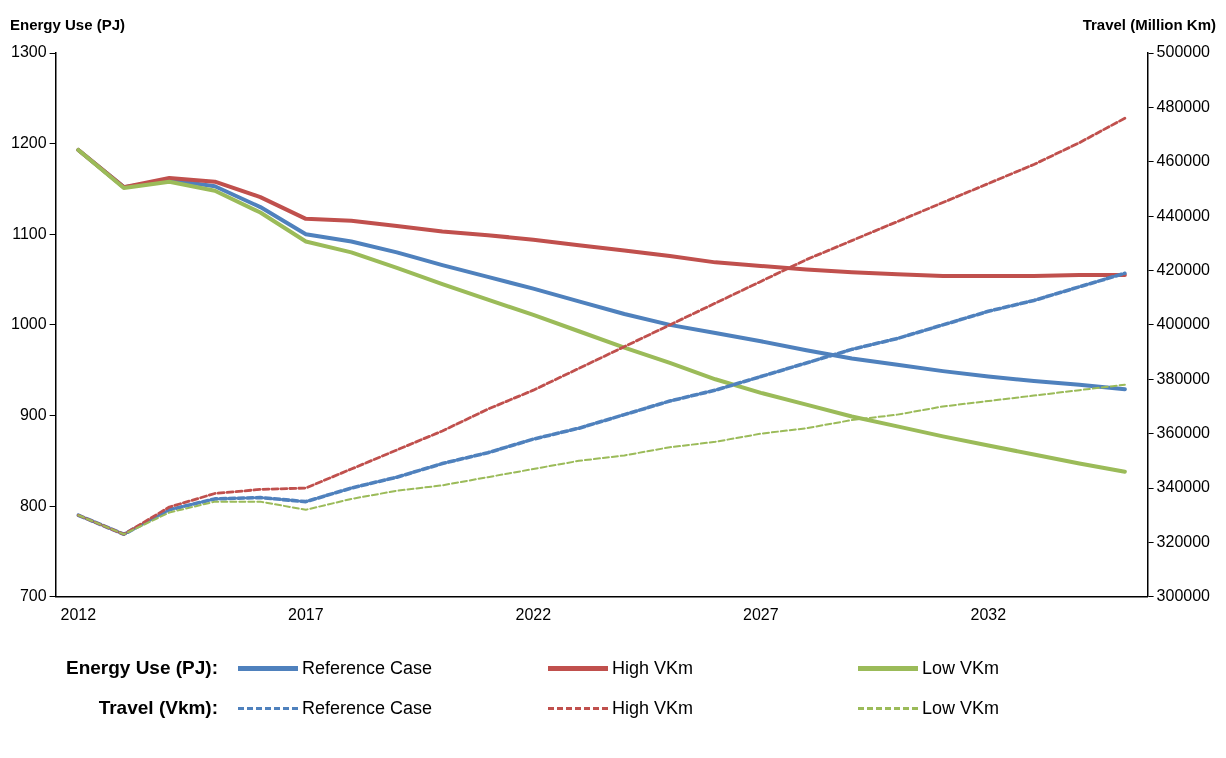 The width and height of the screenshot is (1226, 758). Describe the element at coordinates (33, 596) in the screenshot. I see `y-tick-label: 700` at that location.